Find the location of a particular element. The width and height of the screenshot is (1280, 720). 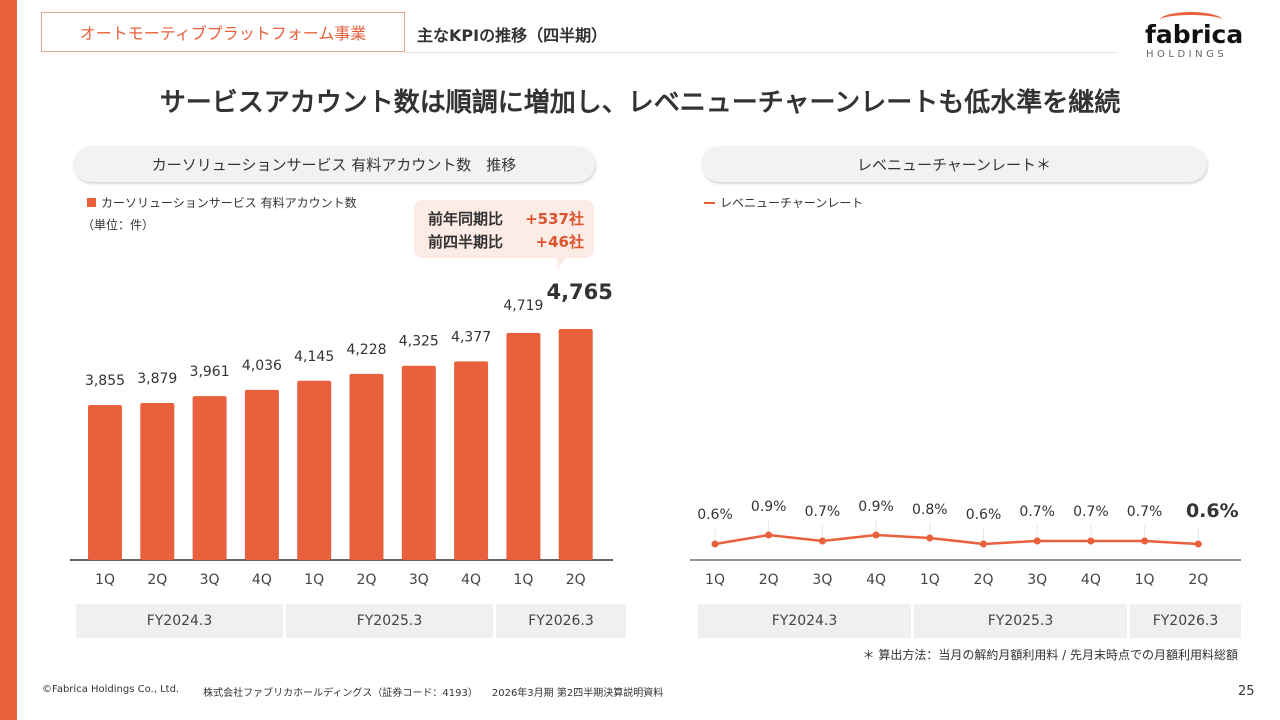

footer-copyright: ©Fabrica Holdings Co., Ltd. is located at coordinates (111, 689).